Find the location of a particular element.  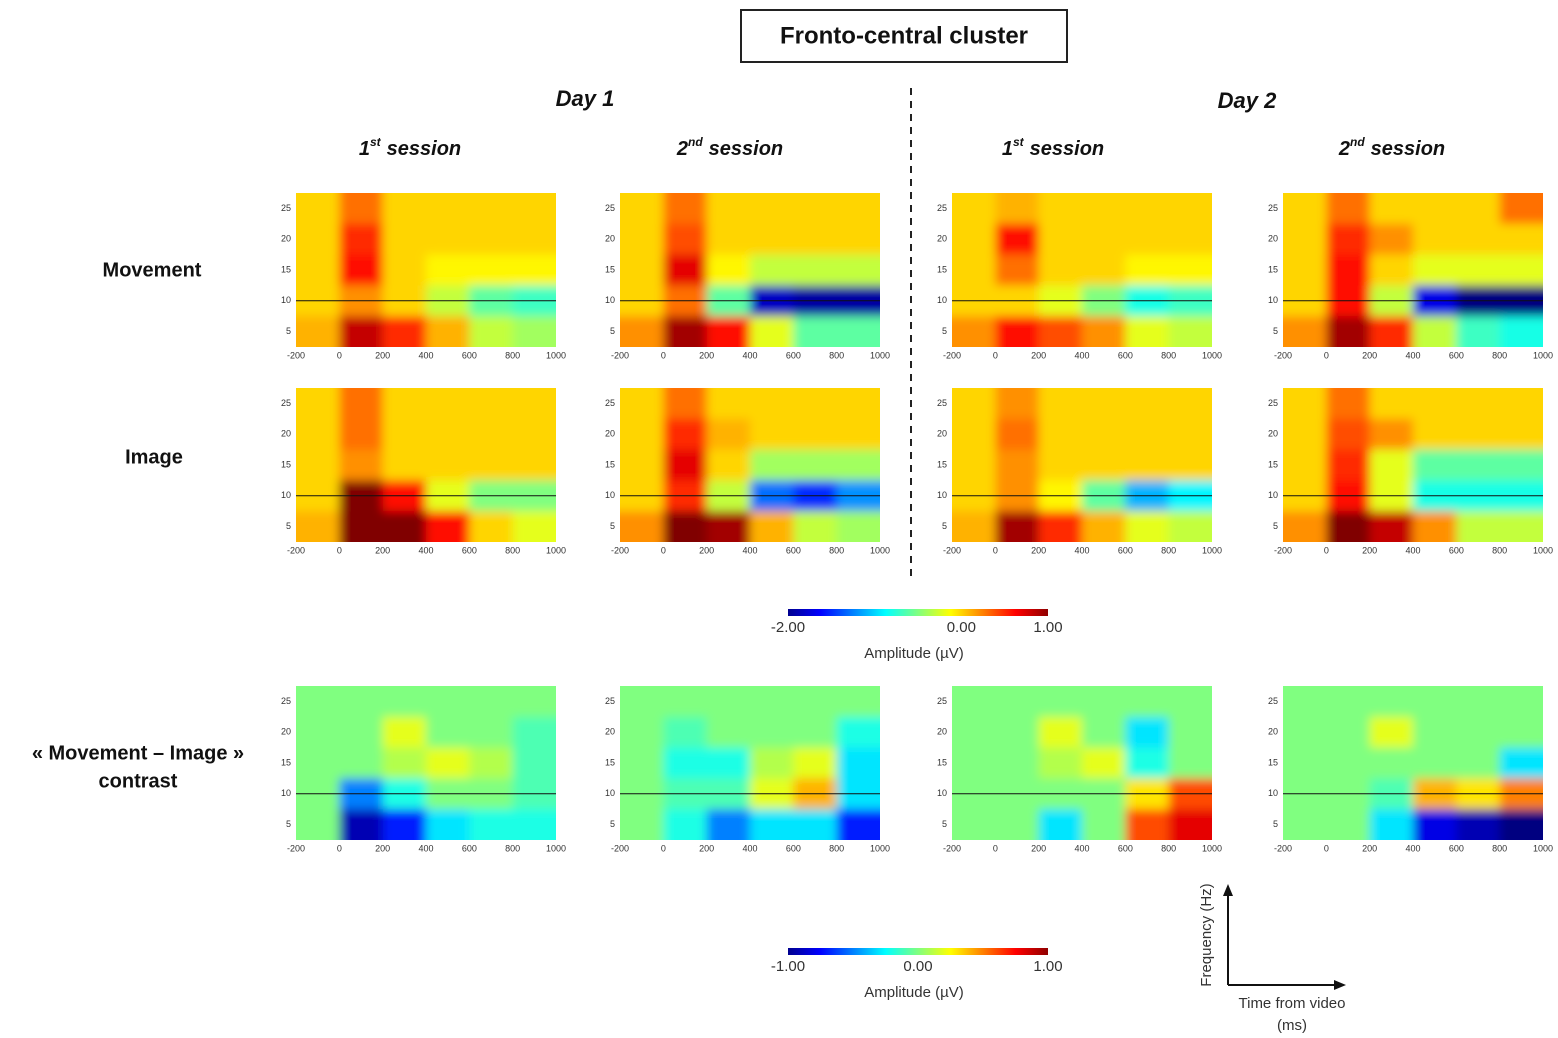

x-tick-label: 200 is located at coordinates (382, 848).